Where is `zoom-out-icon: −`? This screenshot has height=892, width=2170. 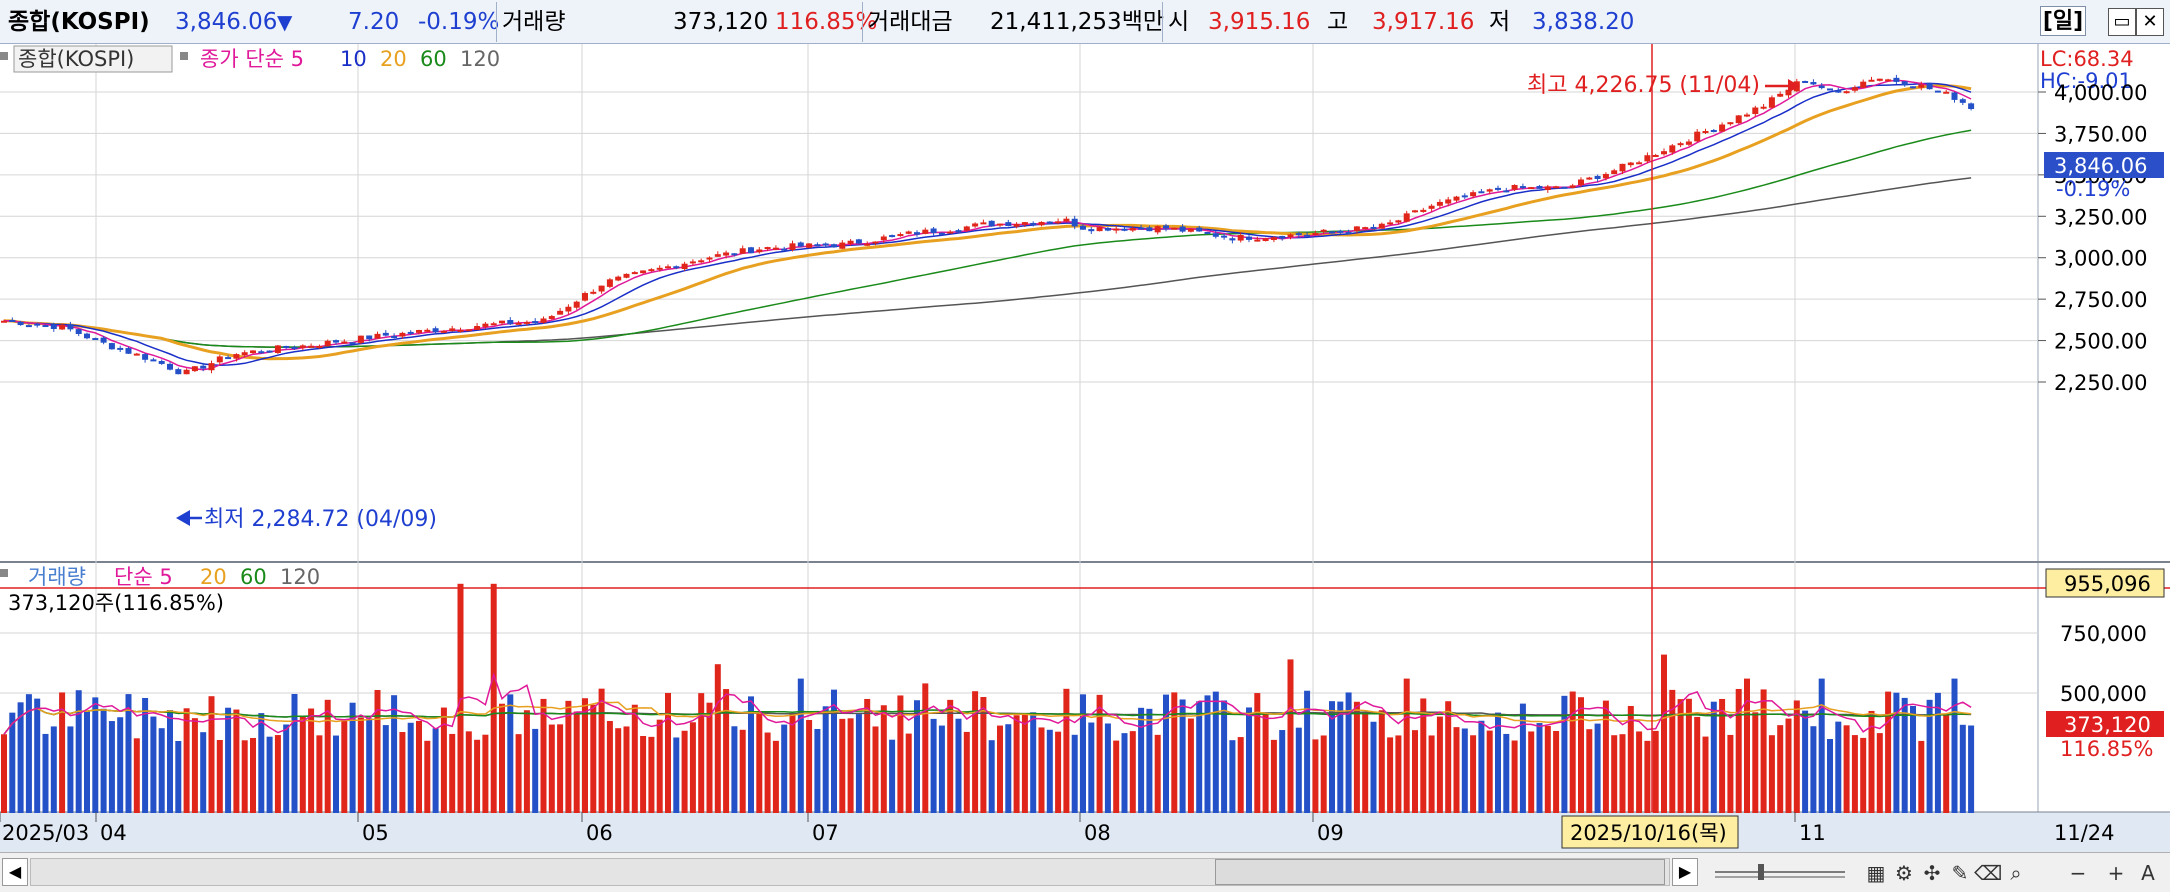
zoom-out-icon: − is located at coordinates (2078, 873).